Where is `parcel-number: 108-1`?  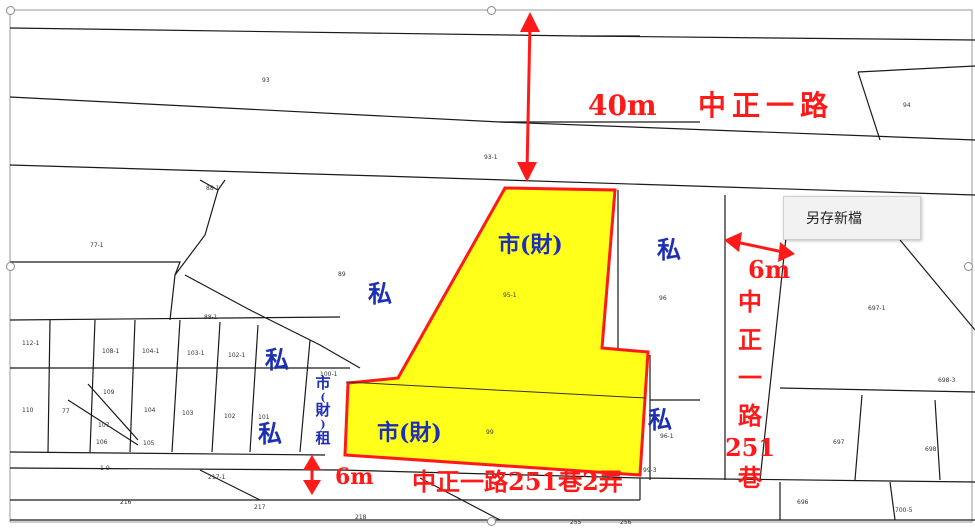 parcel-number: 108-1 is located at coordinates (111, 351).